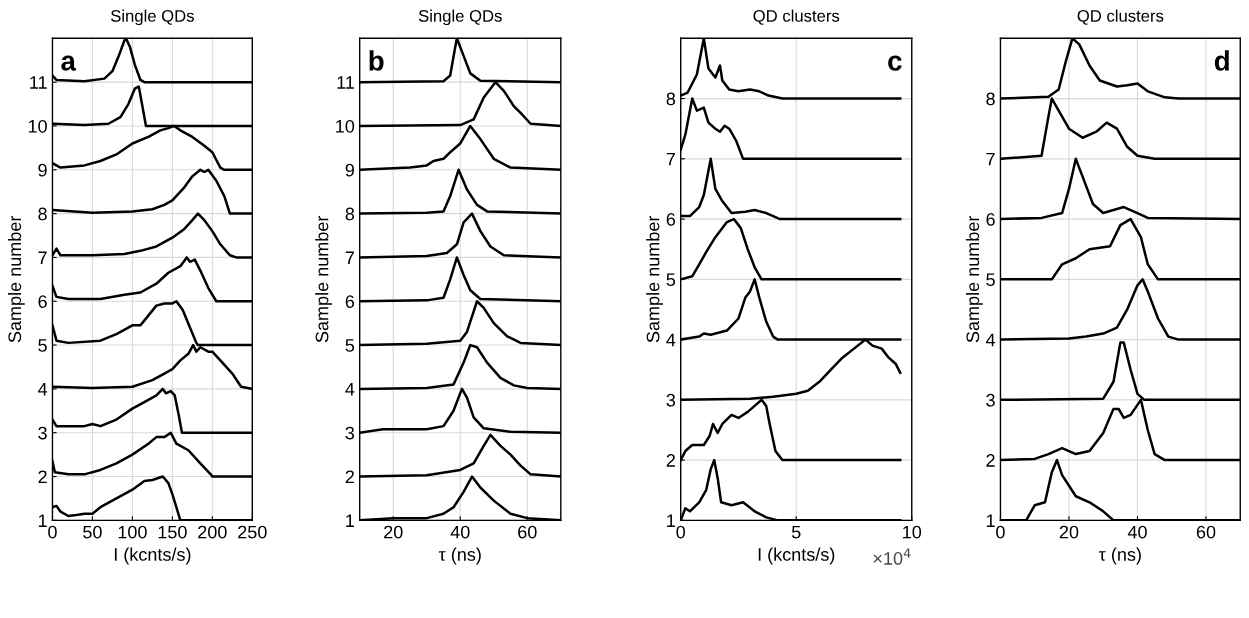 The image size is (1249, 618). What do you see at coordinates (212, 532) in the screenshot?
I see `x-tick-label: 200` at bounding box center [212, 532].